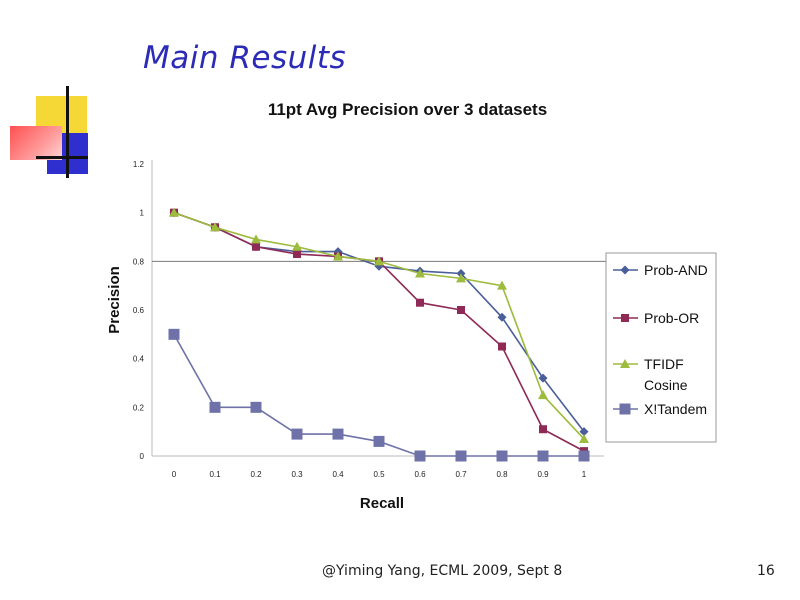 The height and width of the screenshot is (600, 800). Describe the element at coordinates (584, 474) in the screenshot. I see `x-tick-label: 1` at that location.